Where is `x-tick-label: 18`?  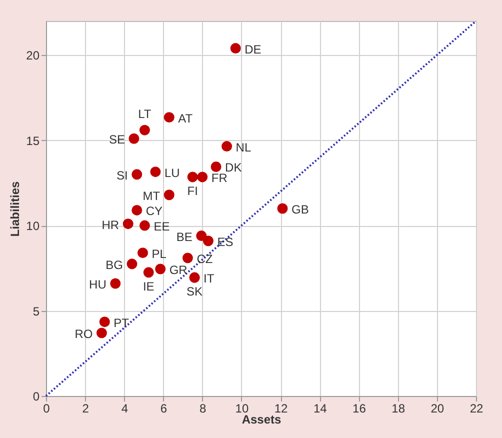
x-tick-label: 18 is located at coordinates (399, 409).